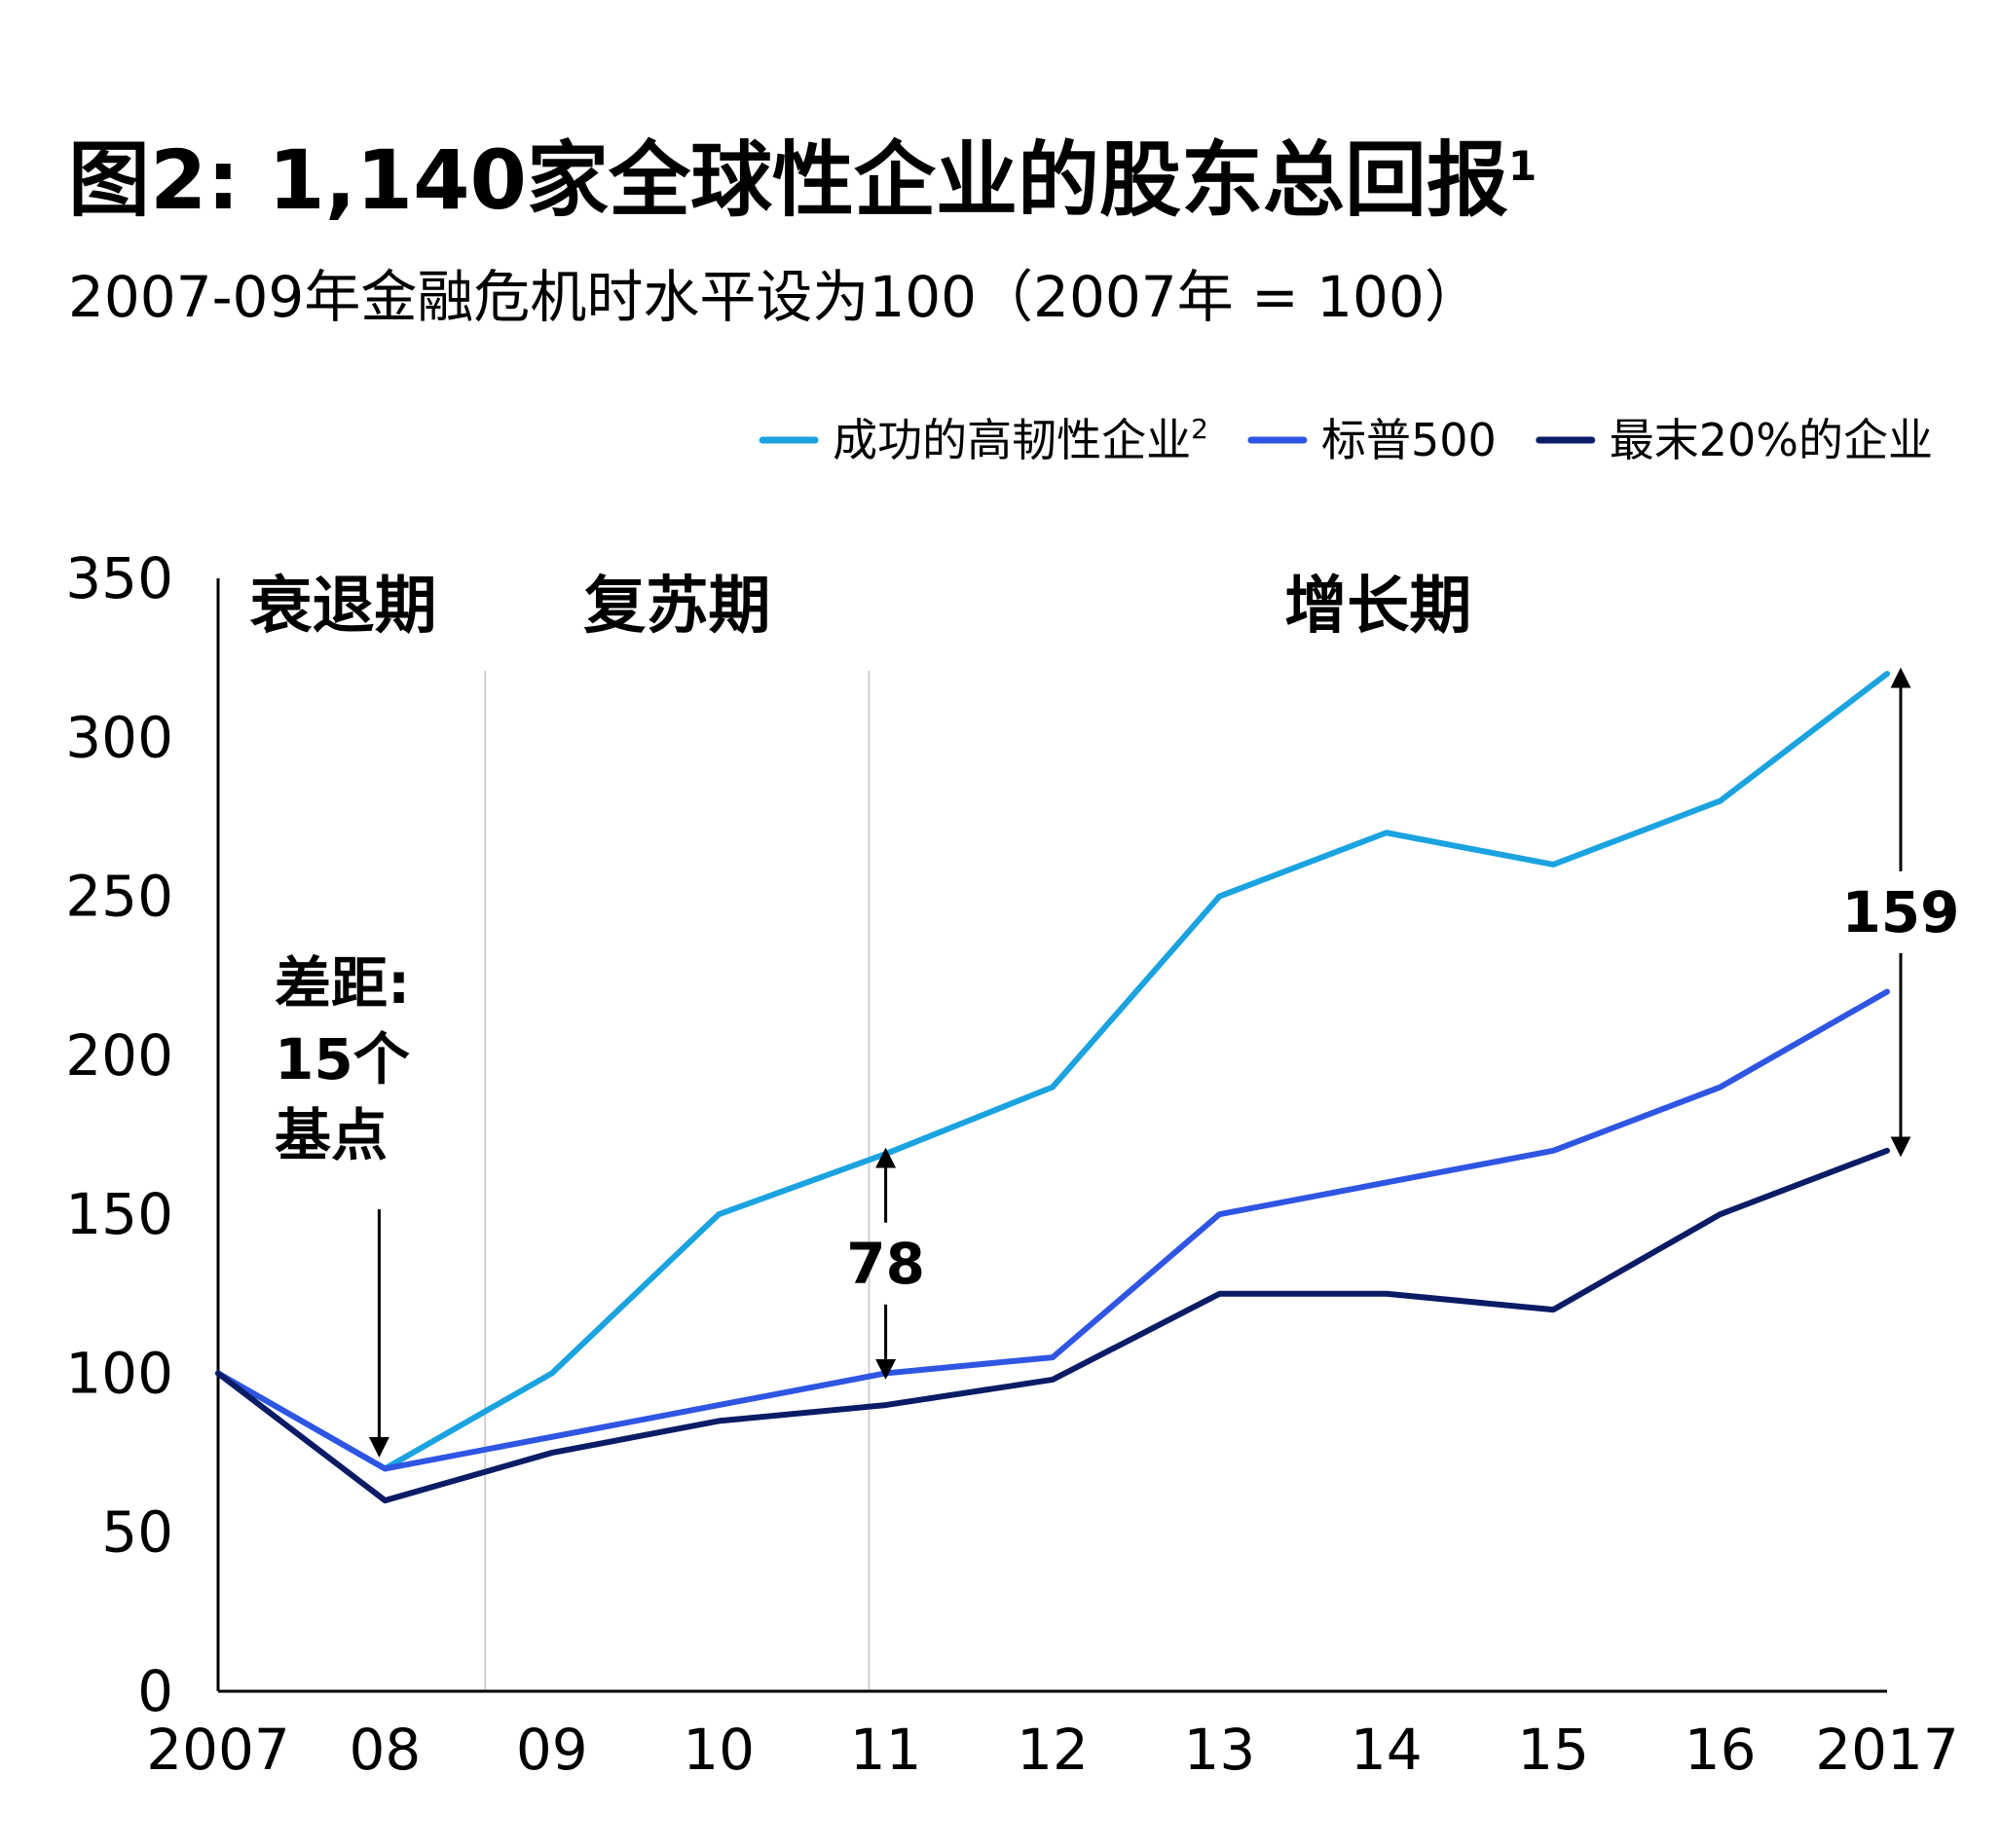  I want to click on phase-label: 复苏期, so click(676, 607).